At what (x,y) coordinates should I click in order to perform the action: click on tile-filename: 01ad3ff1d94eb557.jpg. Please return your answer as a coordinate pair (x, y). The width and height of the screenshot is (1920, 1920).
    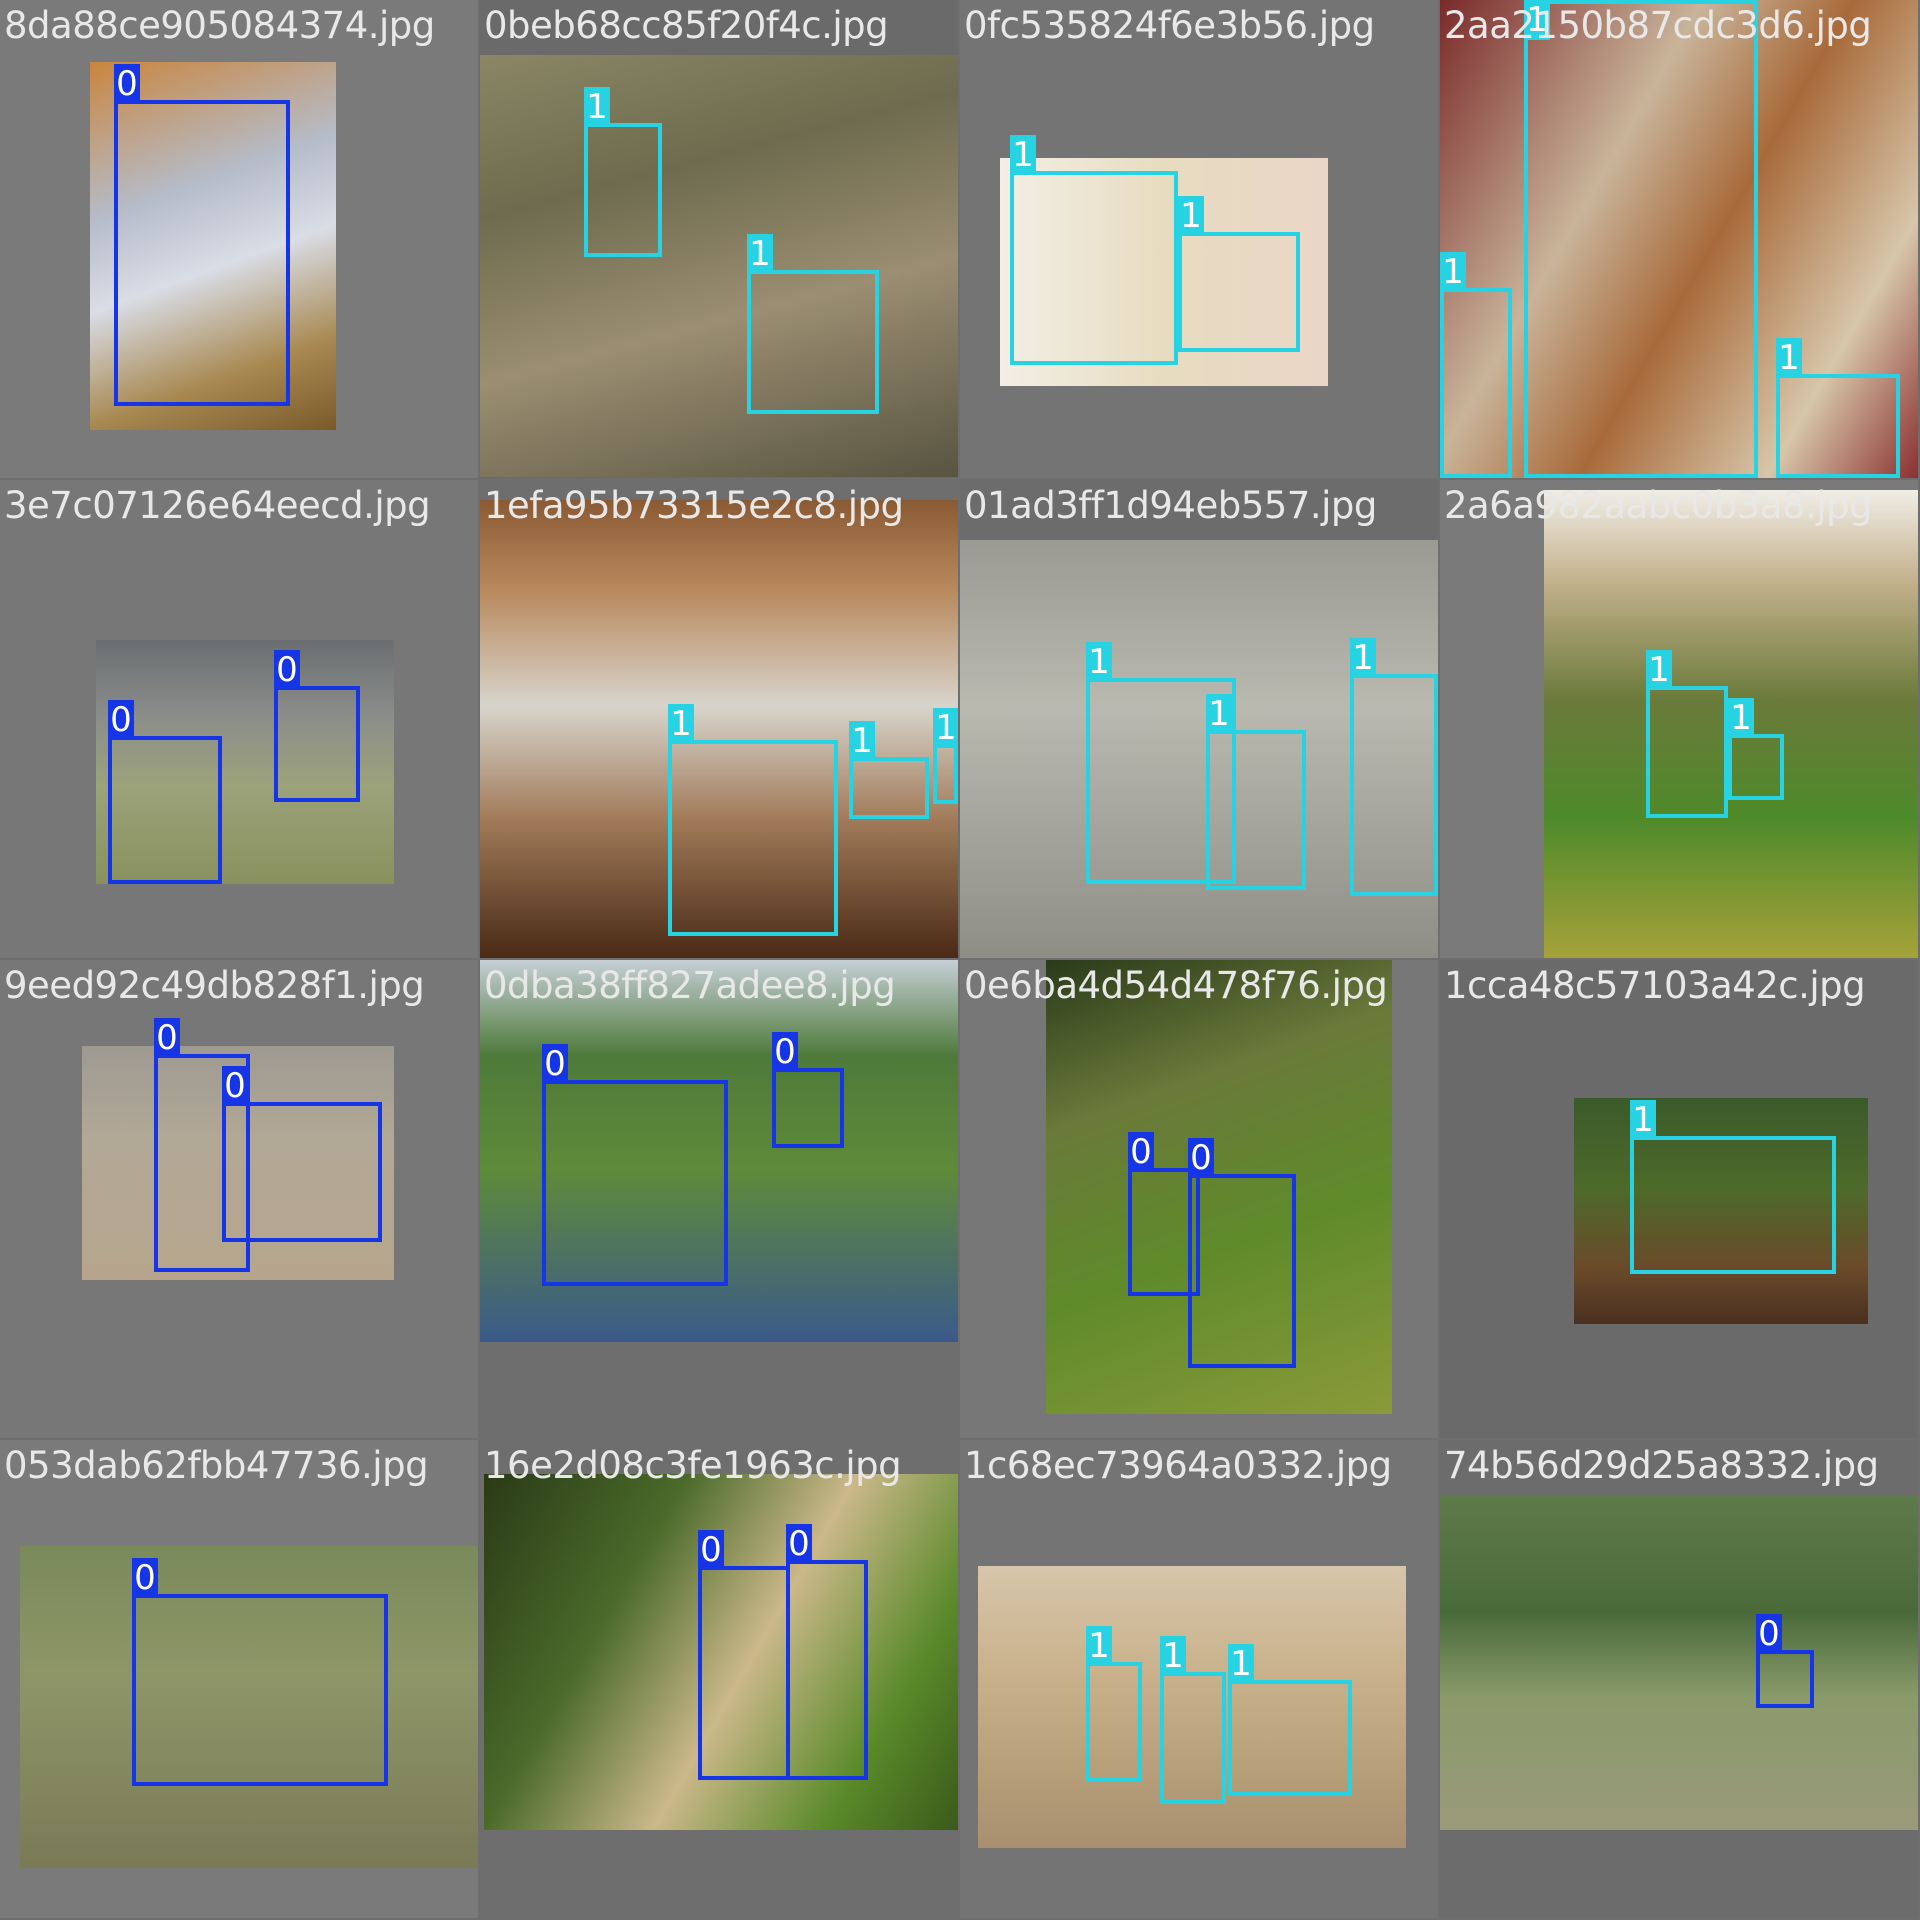
    Looking at the image, I should click on (1170, 505).